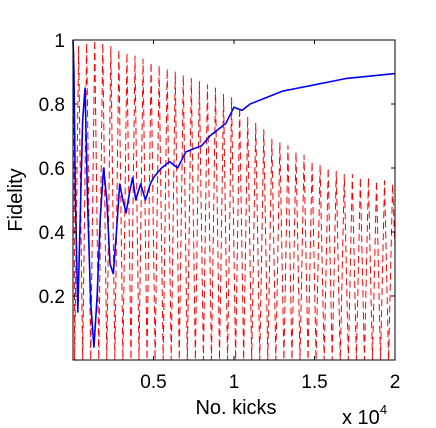 This screenshot has width=436, height=428. What do you see at coordinates (234, 382) in the screenshot?
I see `x-tick-label: 1` at bounding box center [234, 382].